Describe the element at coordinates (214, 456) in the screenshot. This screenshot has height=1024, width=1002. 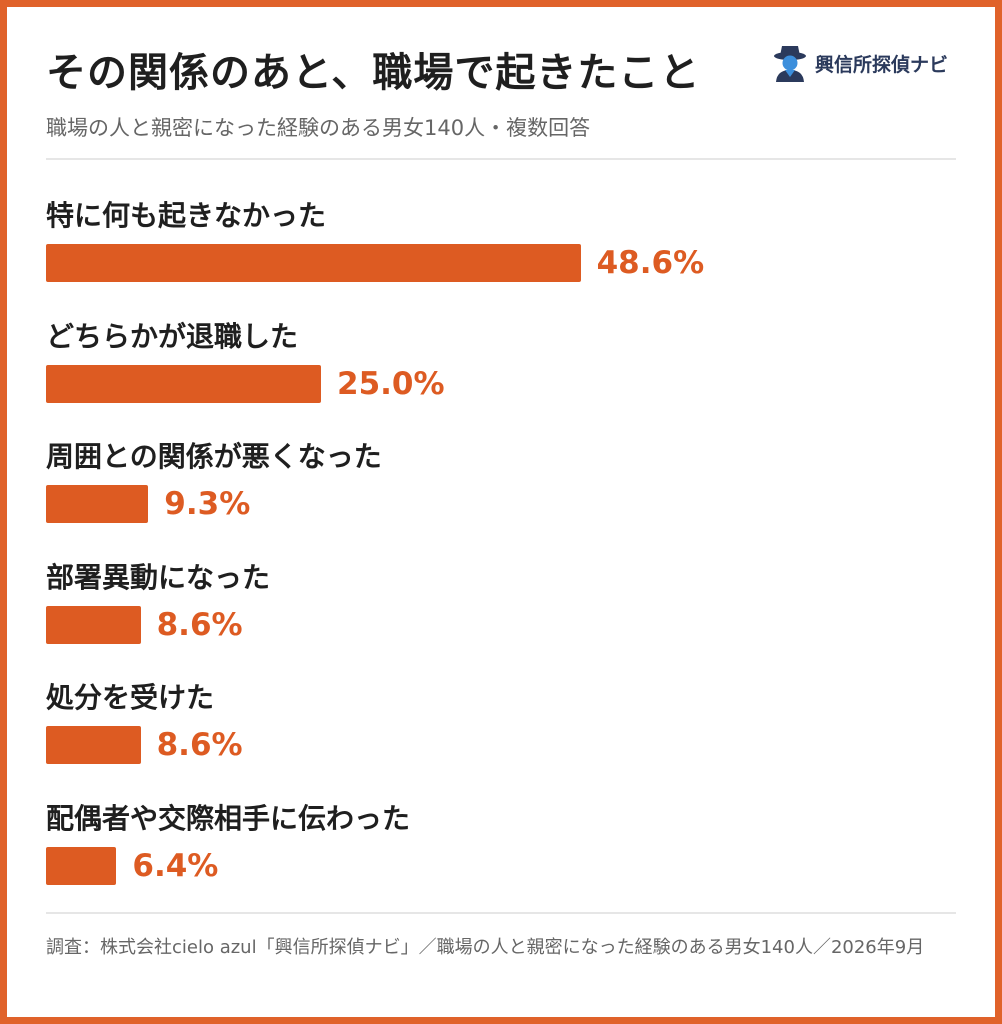
I see `bar-label: 周囲との関係が悪くなった` at that location.